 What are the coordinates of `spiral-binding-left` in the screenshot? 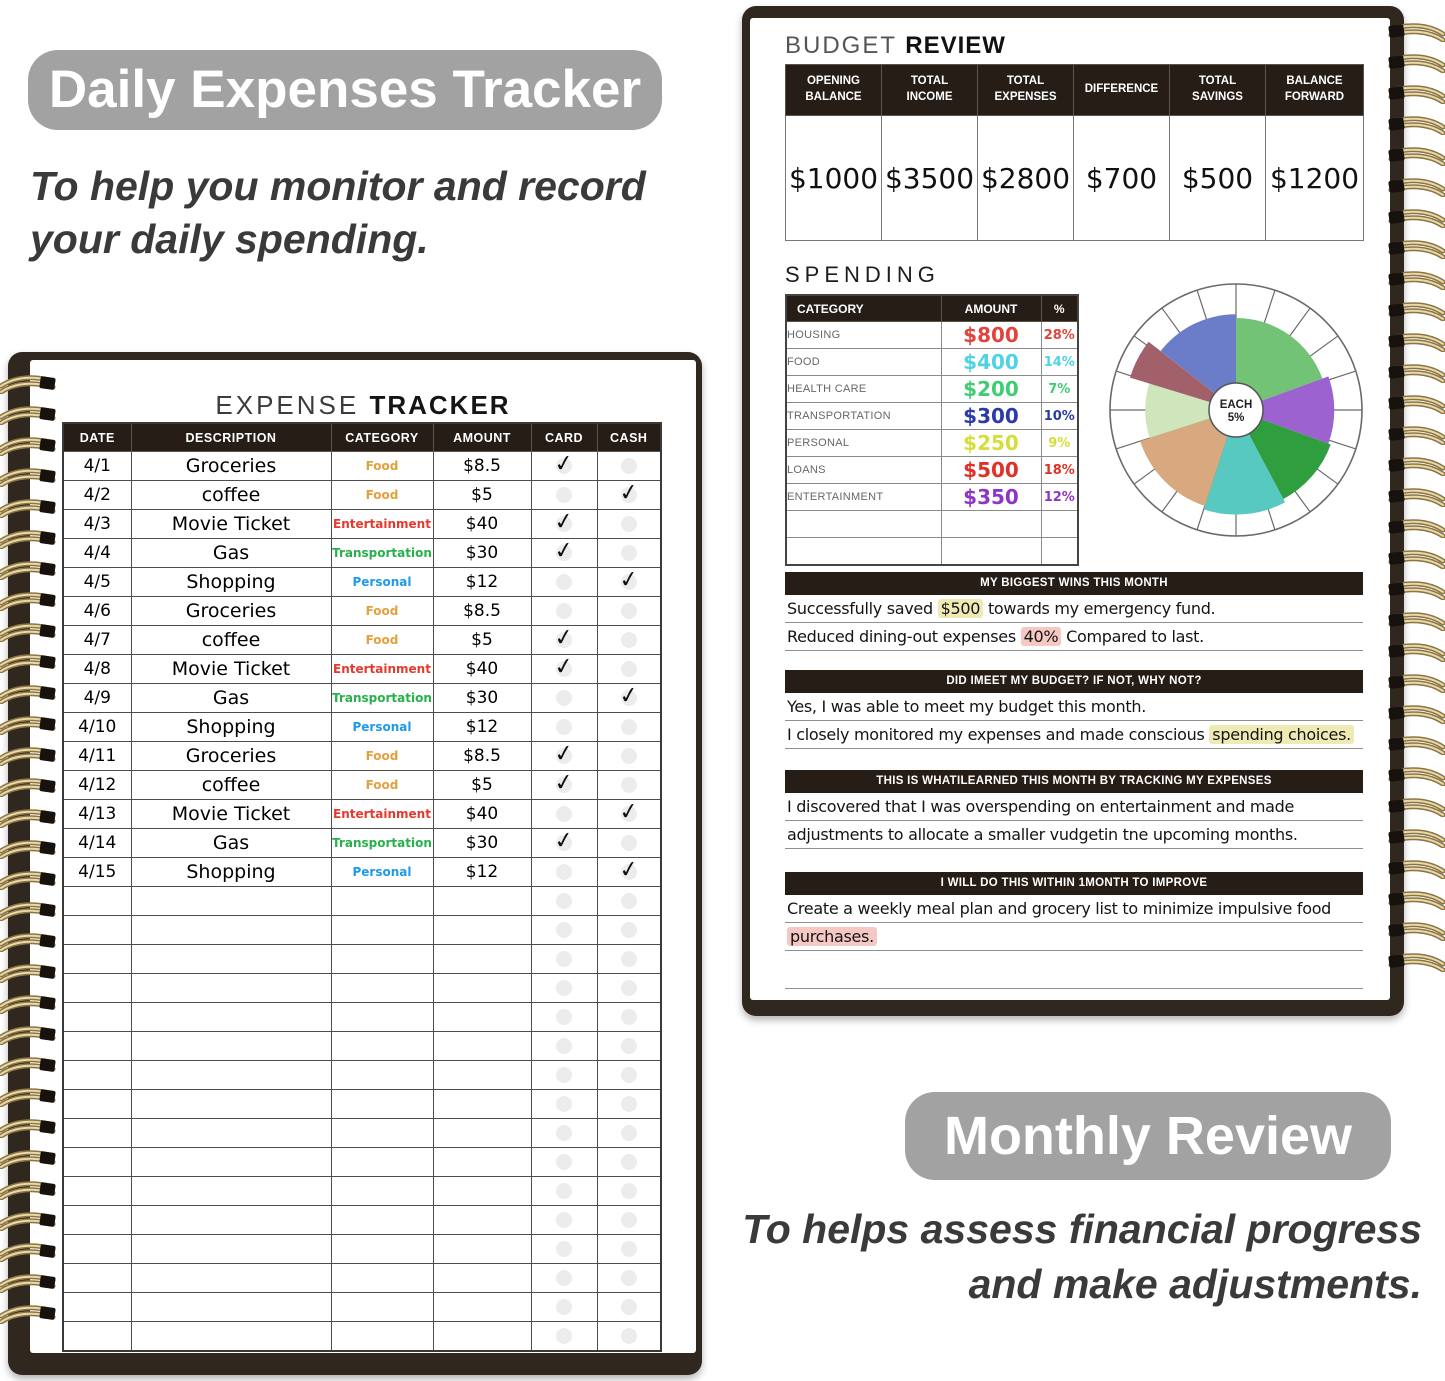 It's located at (31, 866).